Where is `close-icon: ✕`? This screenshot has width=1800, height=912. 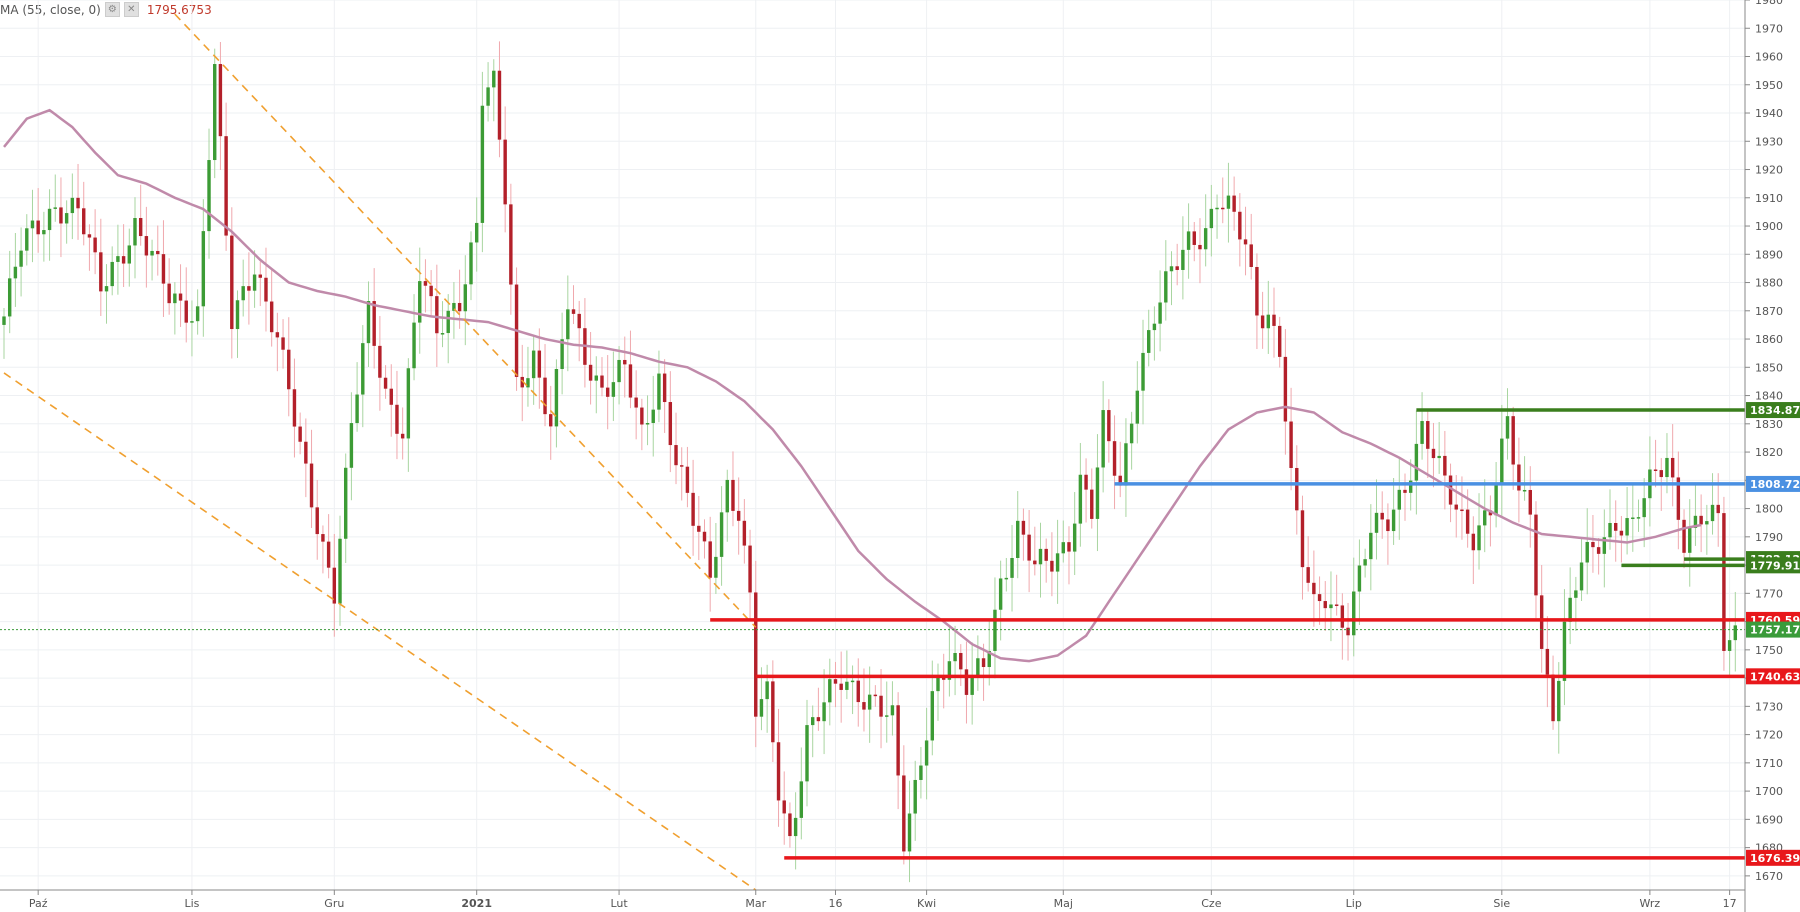 close-icon: ✕ is located at coordinates (131, 9).